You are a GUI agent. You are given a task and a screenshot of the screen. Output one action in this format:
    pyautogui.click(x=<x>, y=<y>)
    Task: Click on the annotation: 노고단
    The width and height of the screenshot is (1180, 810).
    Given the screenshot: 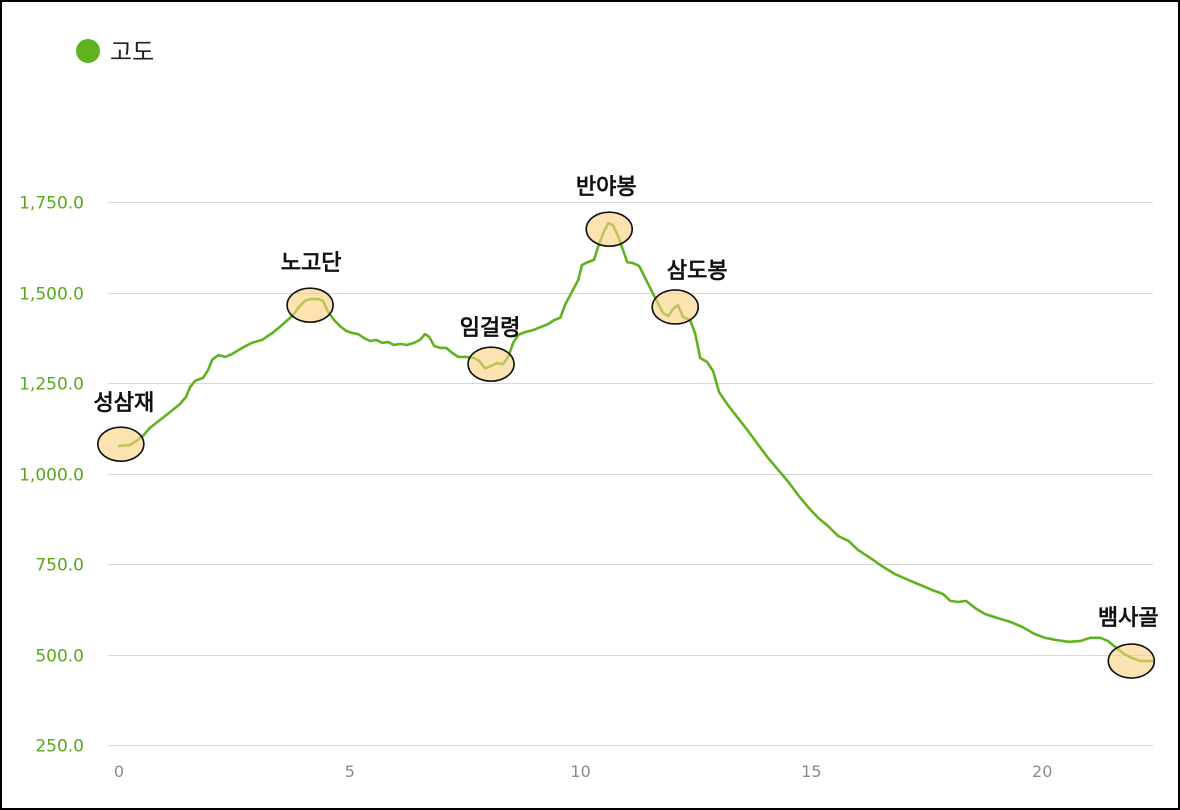 What is the action you would take?
    pyautogui.click(x=311, y=287)
    